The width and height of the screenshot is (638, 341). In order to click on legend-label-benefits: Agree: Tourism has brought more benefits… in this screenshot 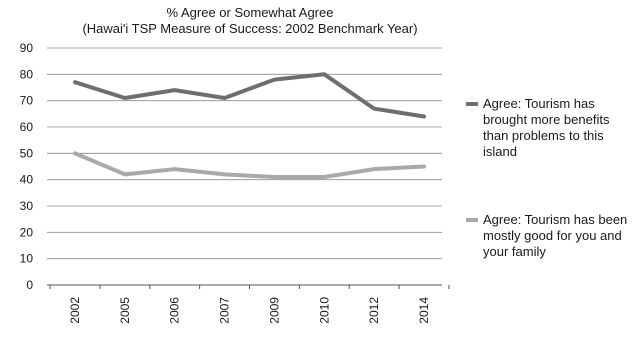, I will do `click(546, 127)`.